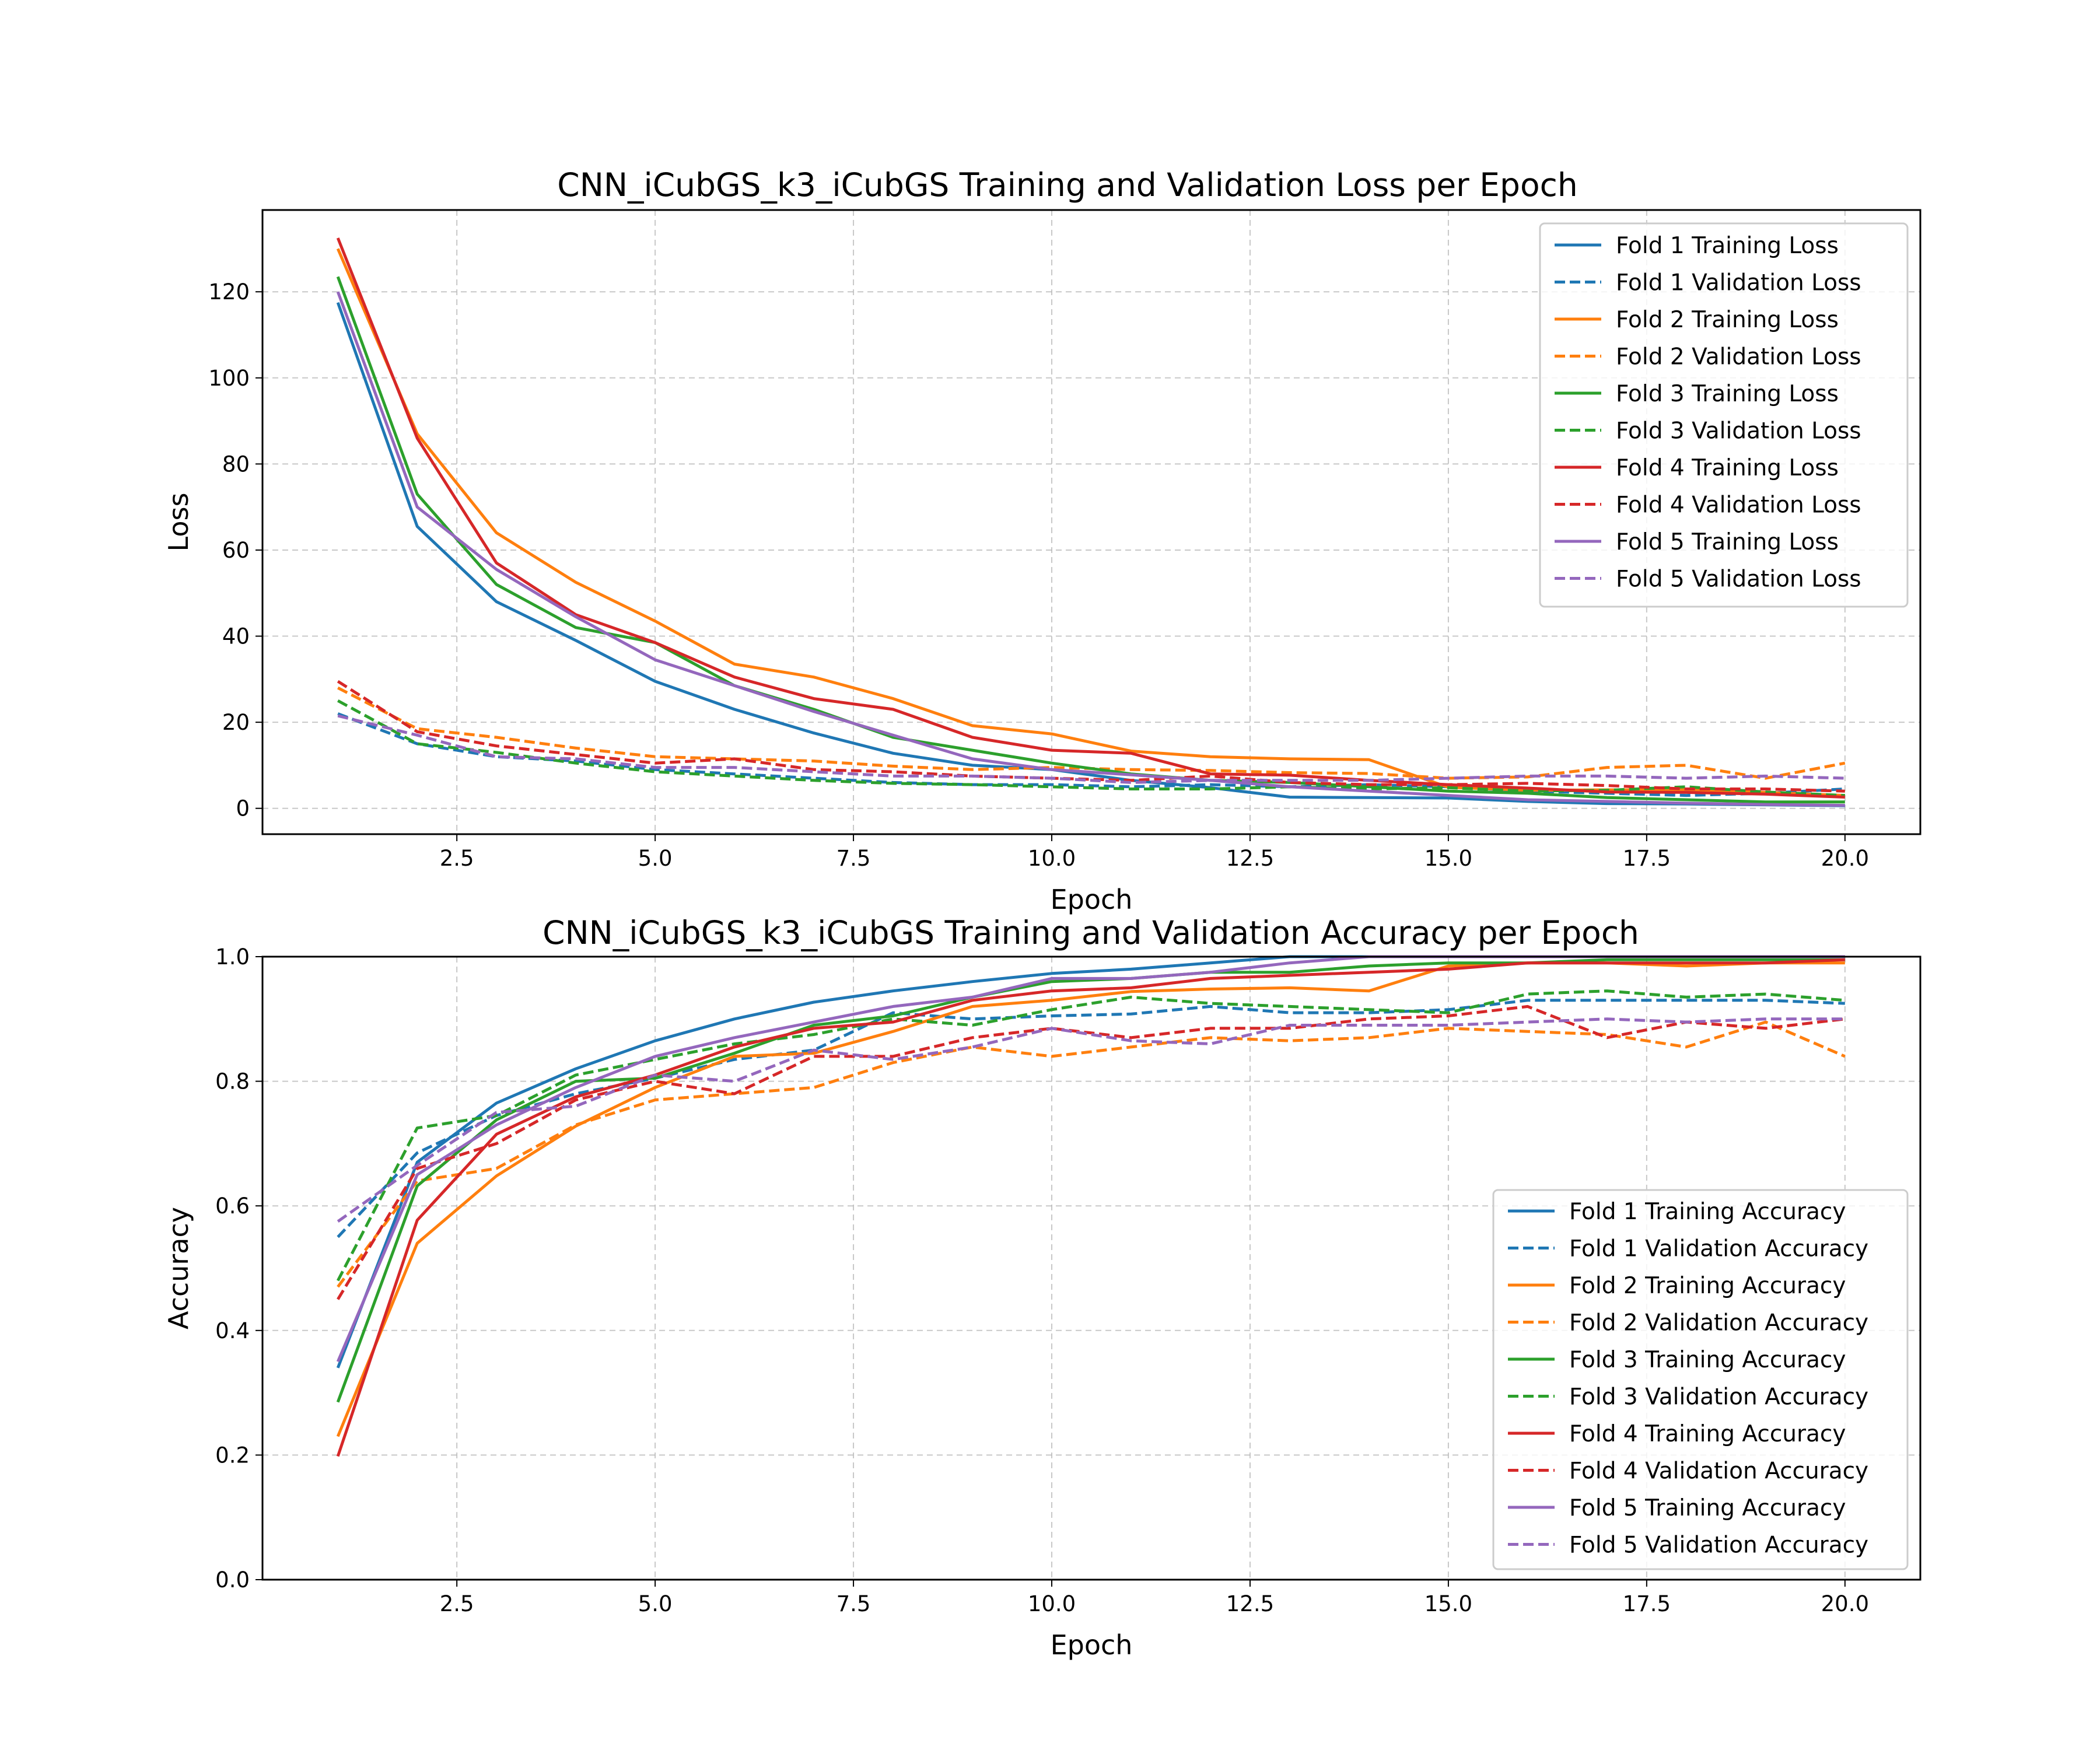 Image resolution: width=2100 pixels, height=1750 pixels. Describe the element at coordinates (655, 1603) in the screenshot. I see `accuracy-x-tick-label: 5.0` at that location.